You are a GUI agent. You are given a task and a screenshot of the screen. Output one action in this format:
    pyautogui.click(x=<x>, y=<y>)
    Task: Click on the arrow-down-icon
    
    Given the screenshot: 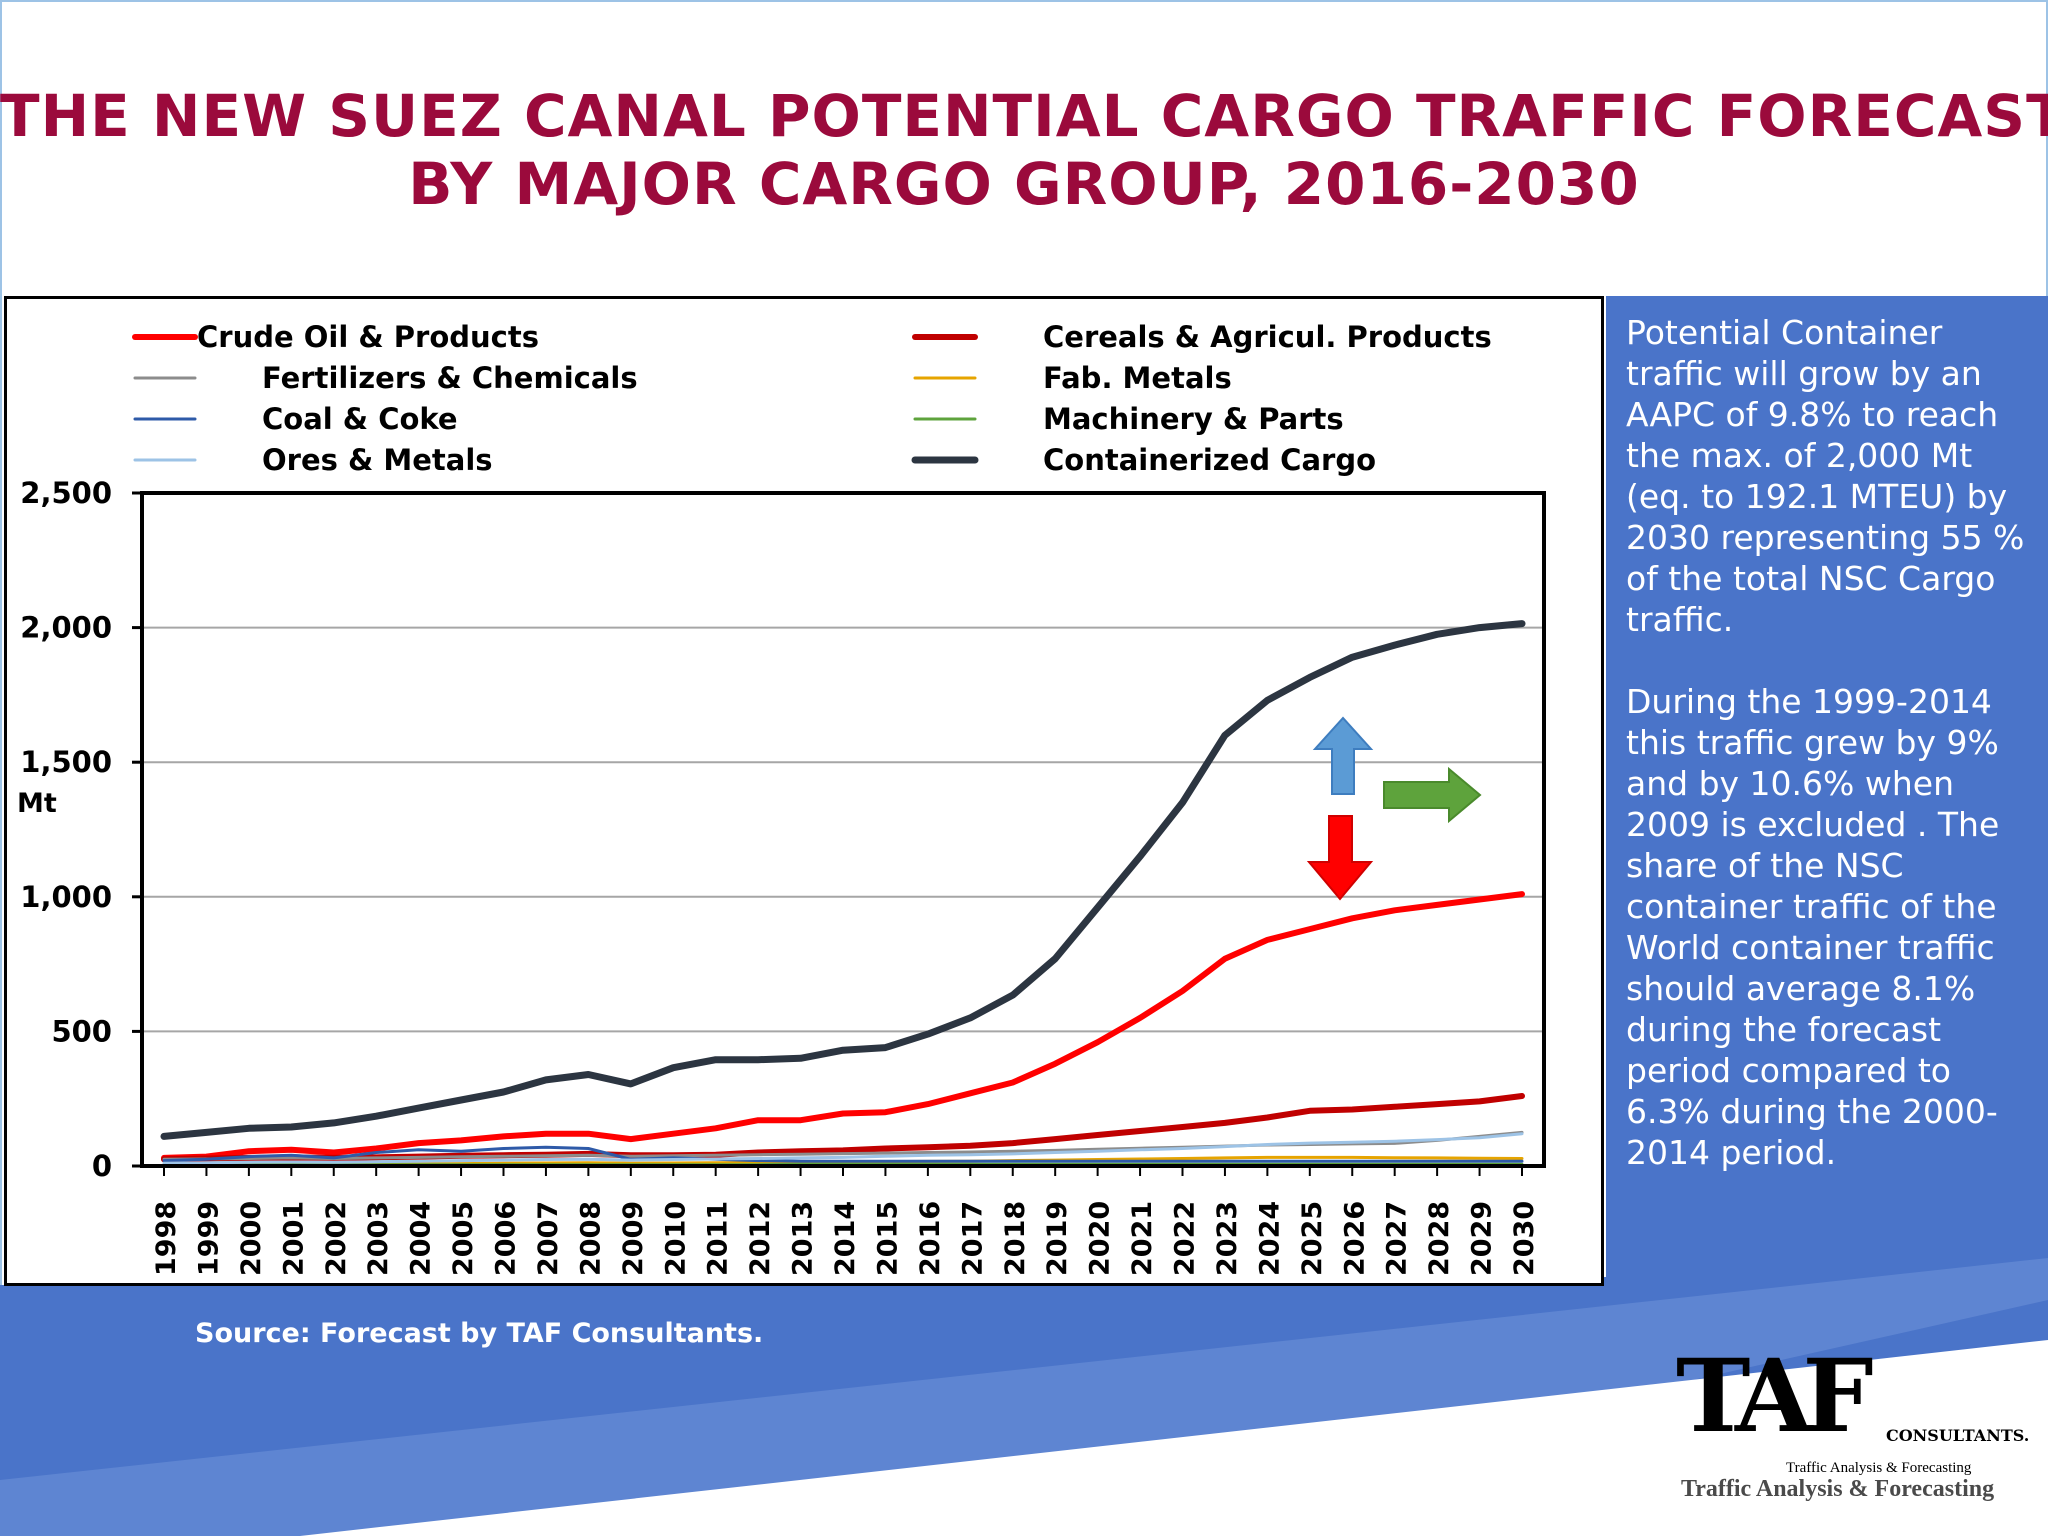 What is the action you would take?
    pyautogui.click(x=1340, y=858)
    